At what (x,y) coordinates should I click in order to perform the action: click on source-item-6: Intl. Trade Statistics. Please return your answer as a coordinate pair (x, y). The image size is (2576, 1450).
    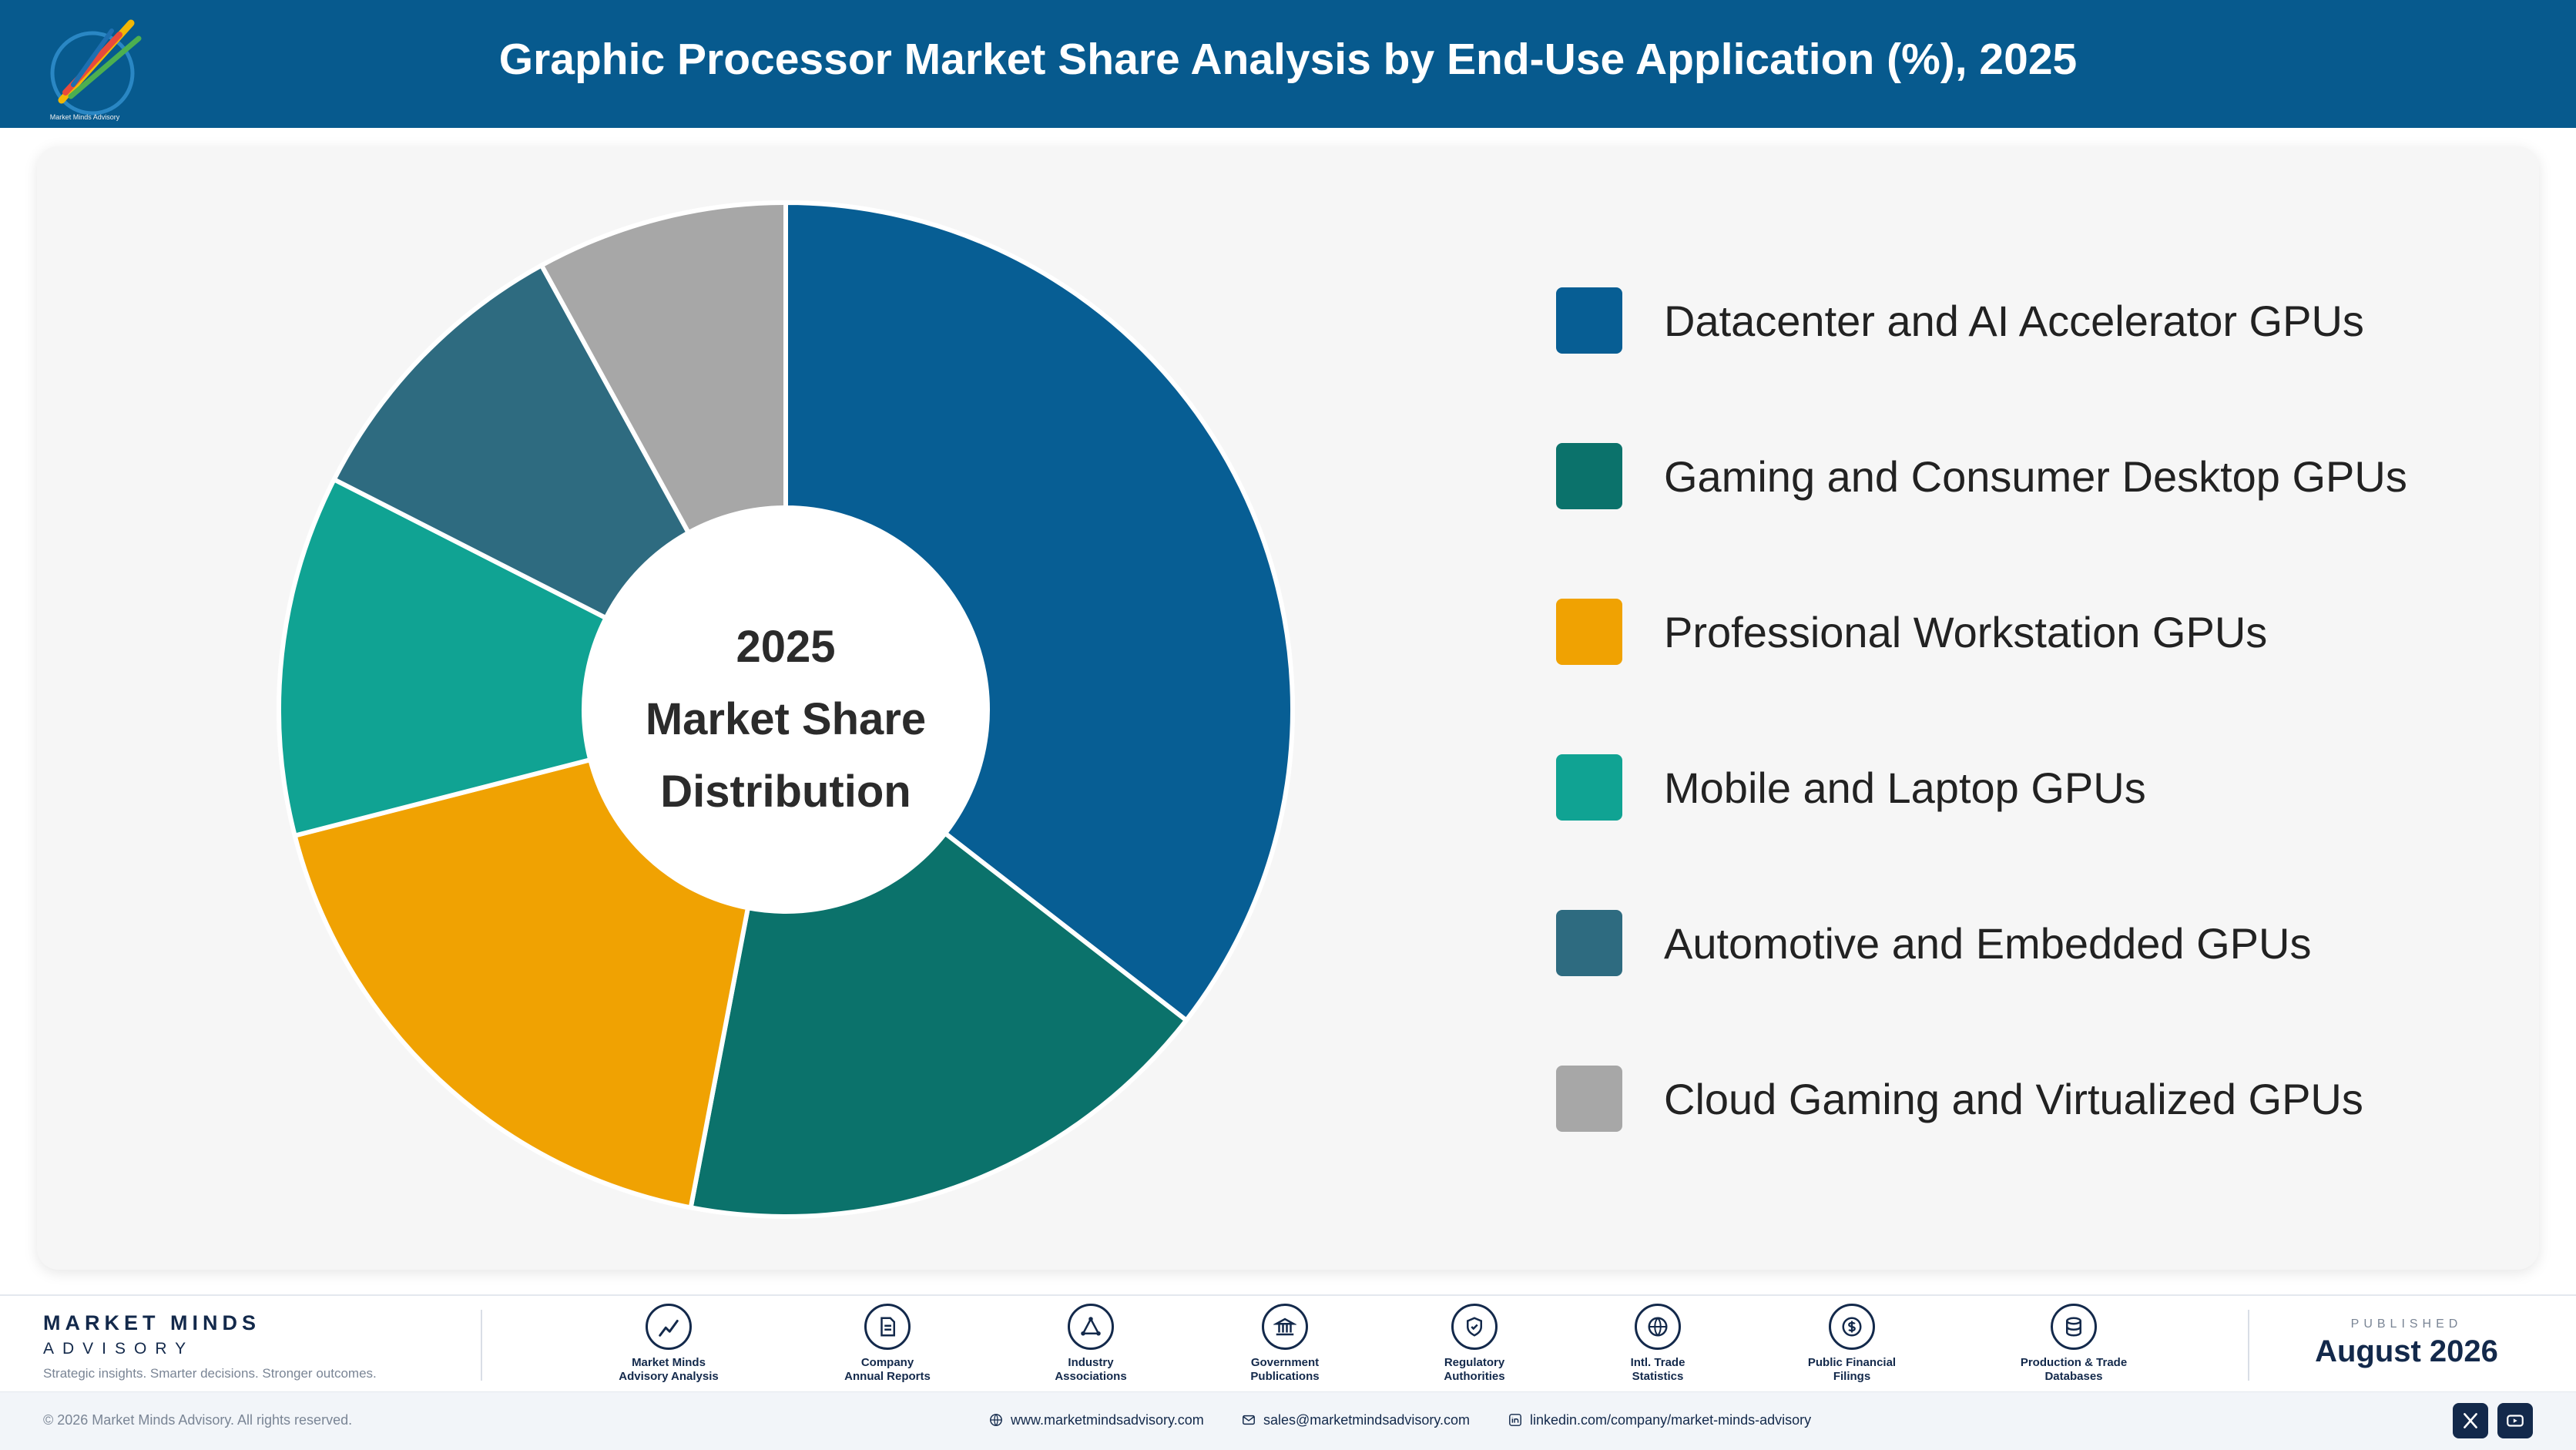
    Looking at the image, I should click on (1657, 1344).